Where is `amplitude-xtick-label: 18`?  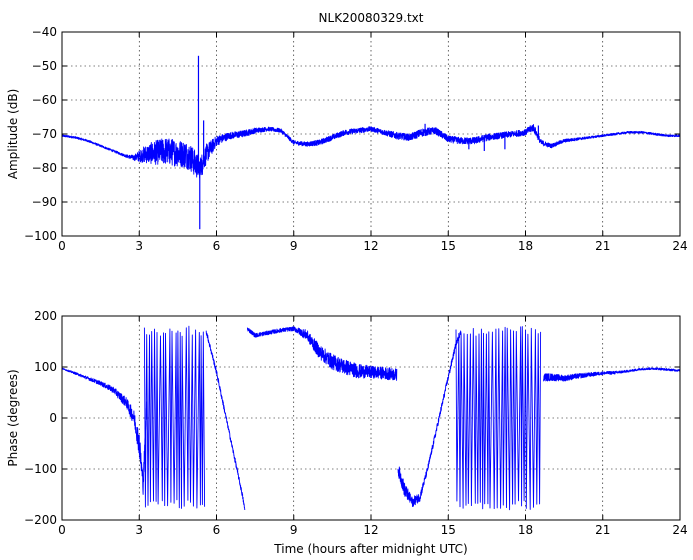 amplitude-xtick-label: 18 is located at coordinates (525, 246).